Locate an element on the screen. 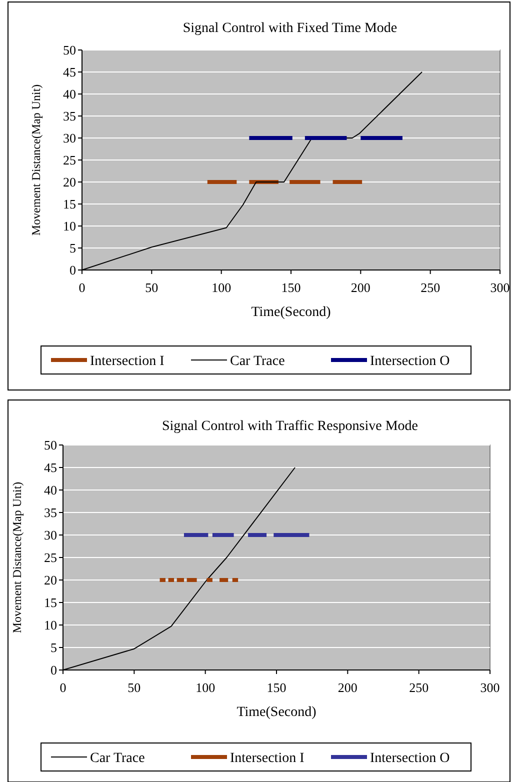  chart-title: Signal Control with Traffic Responsive Mode is located at coordinates (290, 426).